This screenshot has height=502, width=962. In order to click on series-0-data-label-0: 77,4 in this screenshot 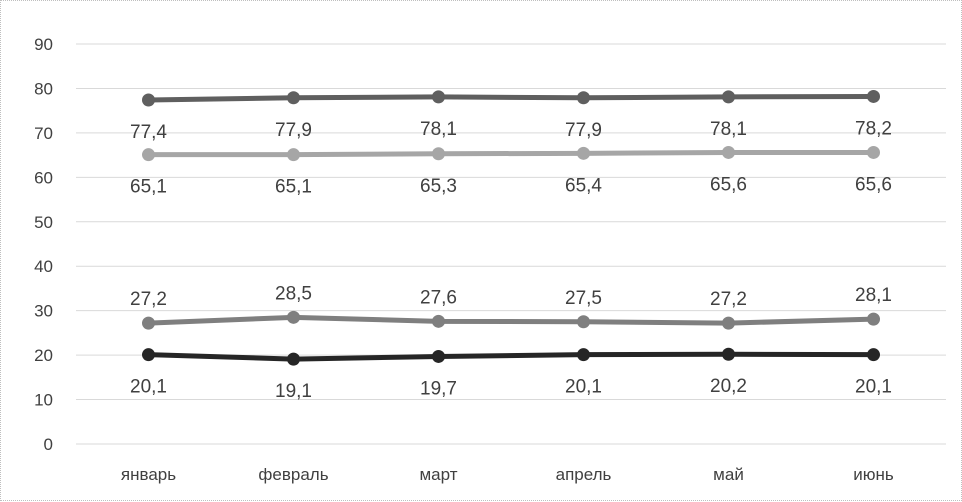, I will do `click(148, 132)`.